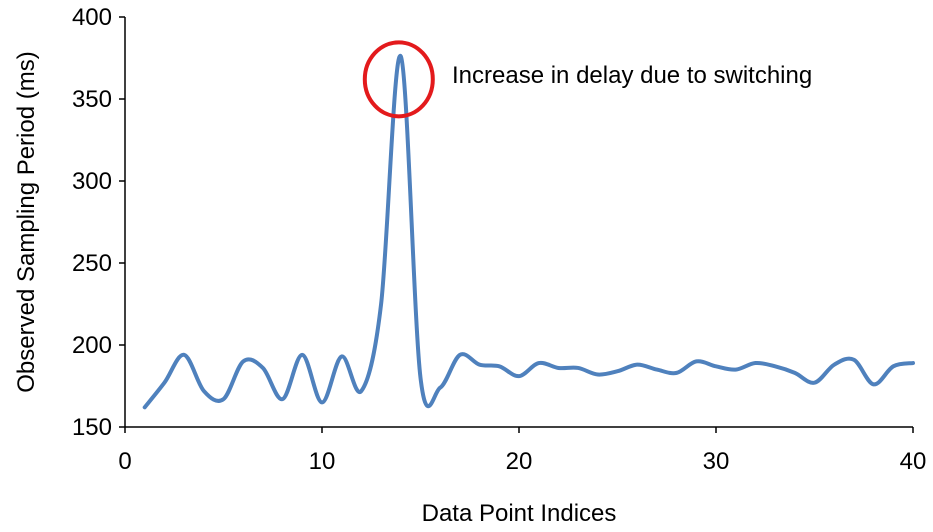 This screenshot has width=933, height=532. Describe the element at coordinates (913, 461) in the screenshot. I see `x-tick-label: 40` at that location.